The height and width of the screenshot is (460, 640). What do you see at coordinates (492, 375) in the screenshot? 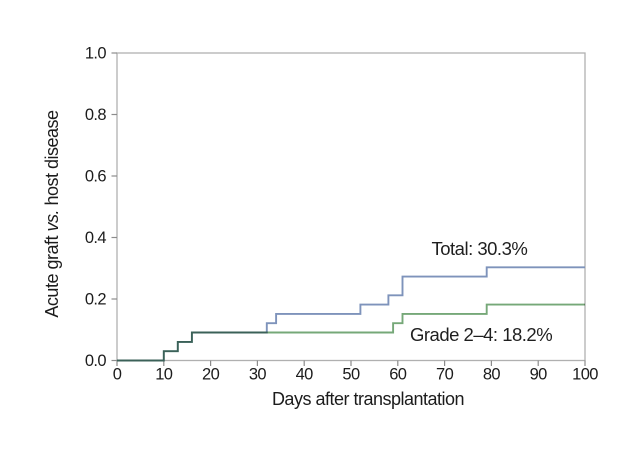
I see `x-tick-label: 80` at bounding box center [492, 375].